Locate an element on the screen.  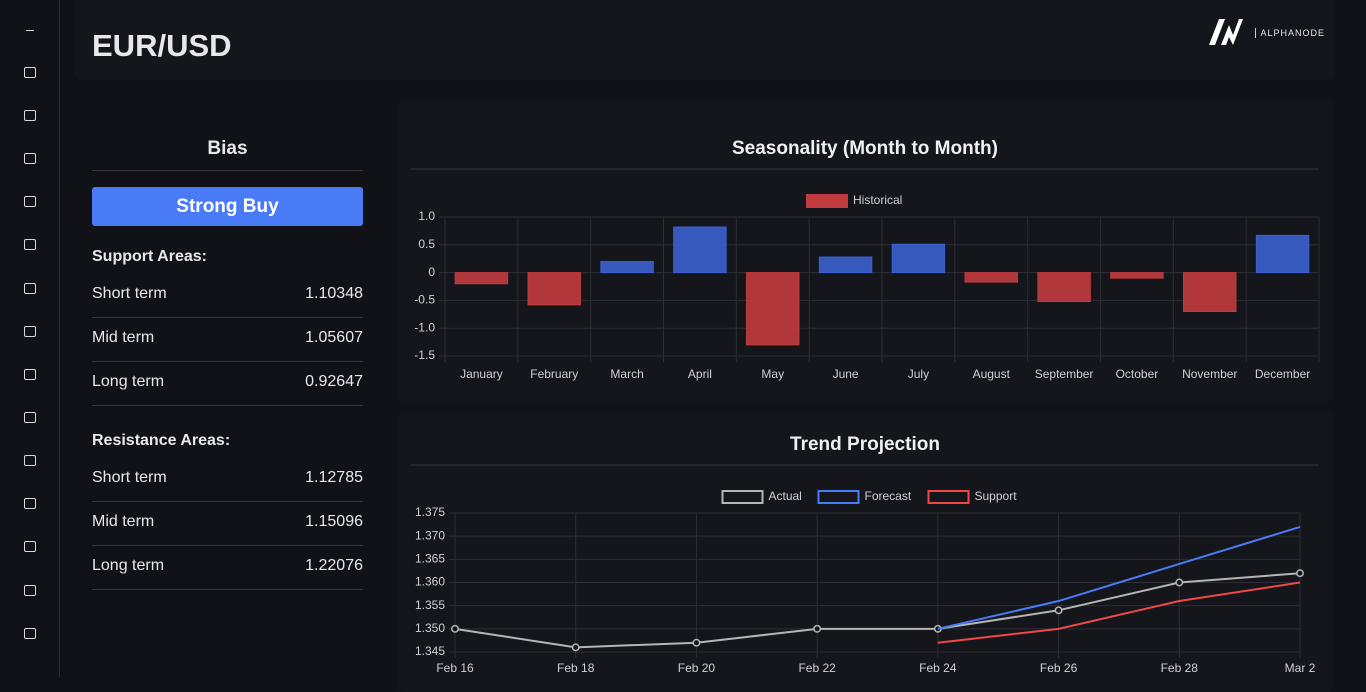
chart-title: Trend Projection is located at coordinates (865, 444).